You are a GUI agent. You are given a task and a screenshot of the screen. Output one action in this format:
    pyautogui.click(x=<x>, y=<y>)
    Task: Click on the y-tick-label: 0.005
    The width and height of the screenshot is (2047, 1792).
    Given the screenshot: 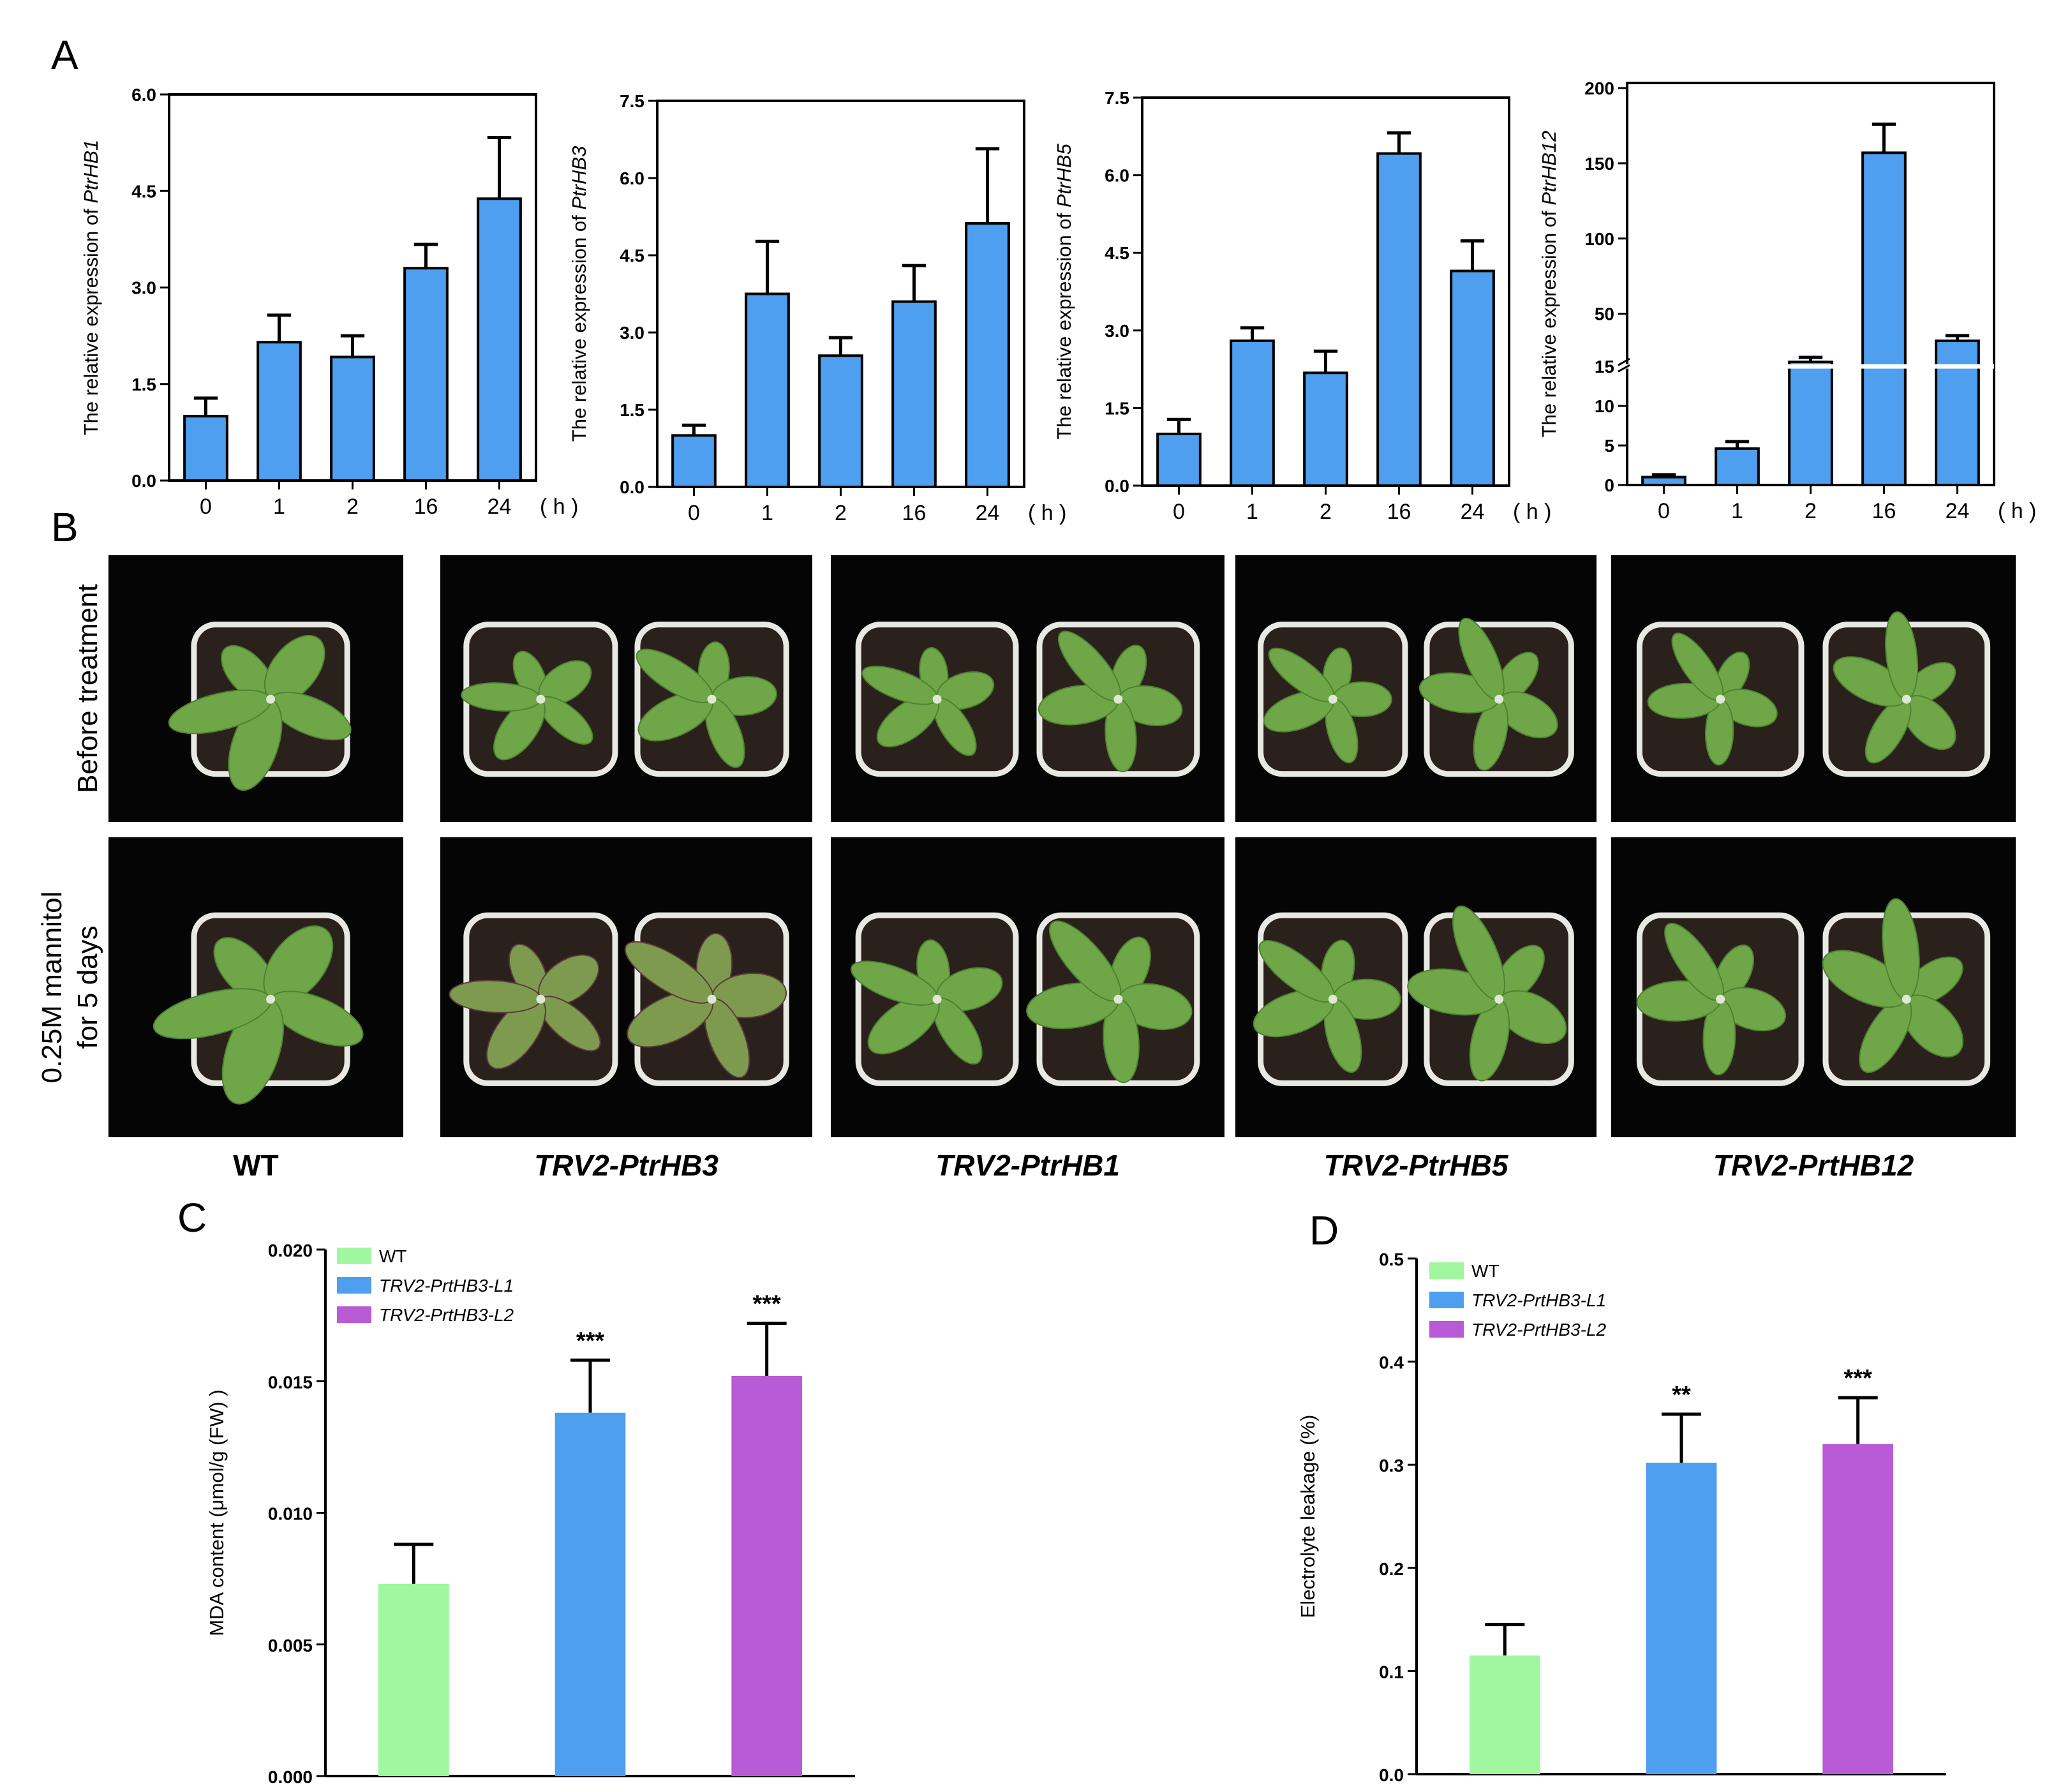 What is the action you would take?
    pyautogui.click(x=290, y=1645)
    